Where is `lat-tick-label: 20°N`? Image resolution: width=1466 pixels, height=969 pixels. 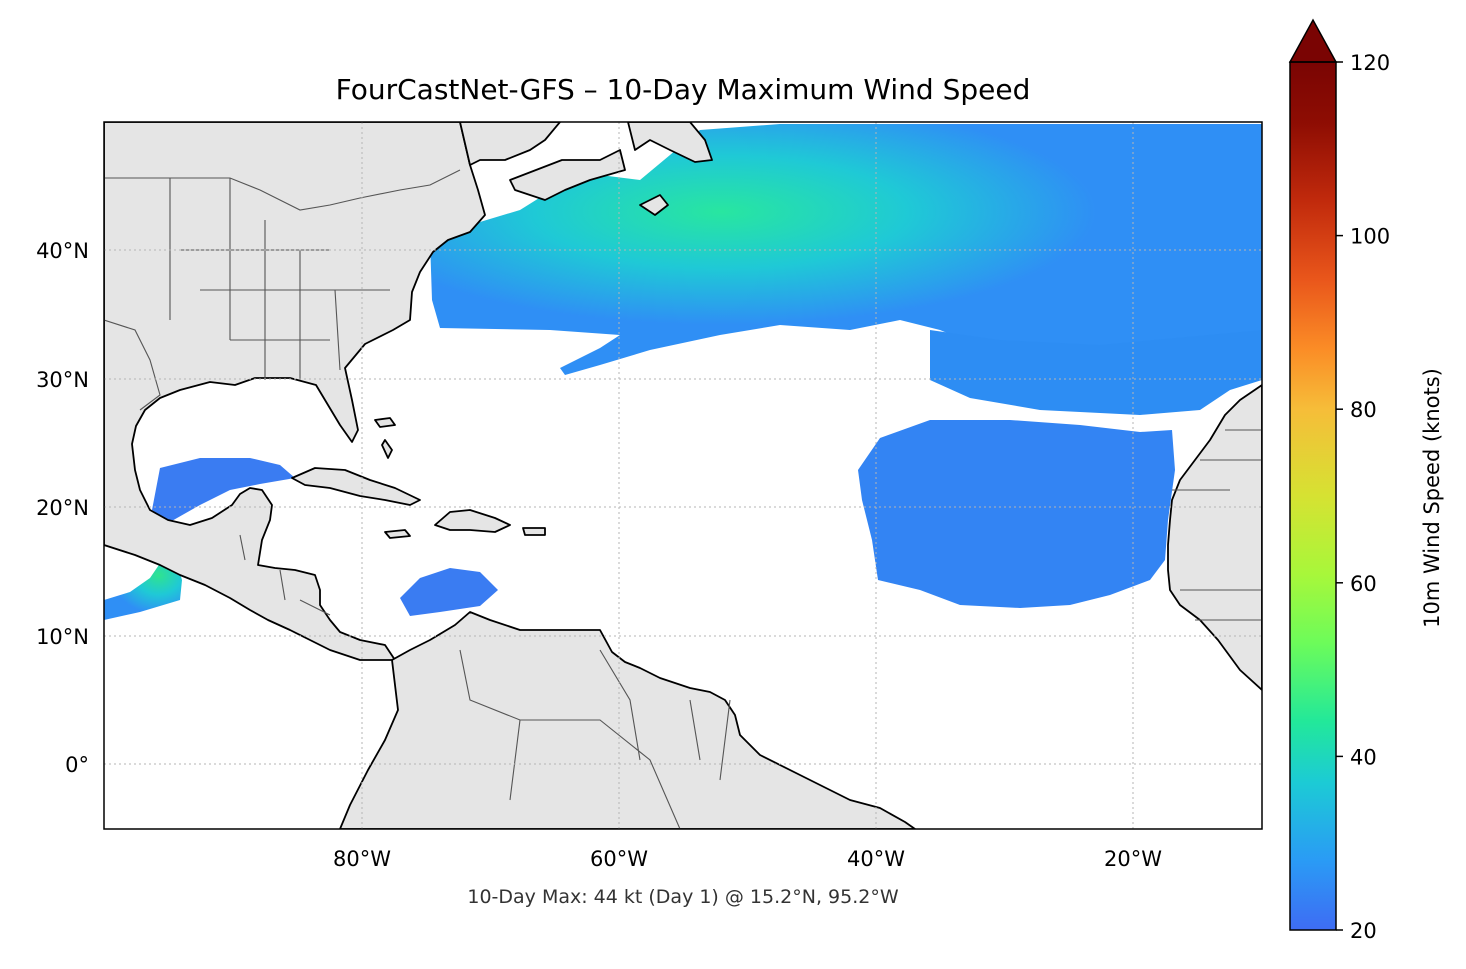
lat-tick-label: 20°N is located at coordinates (62, 508).